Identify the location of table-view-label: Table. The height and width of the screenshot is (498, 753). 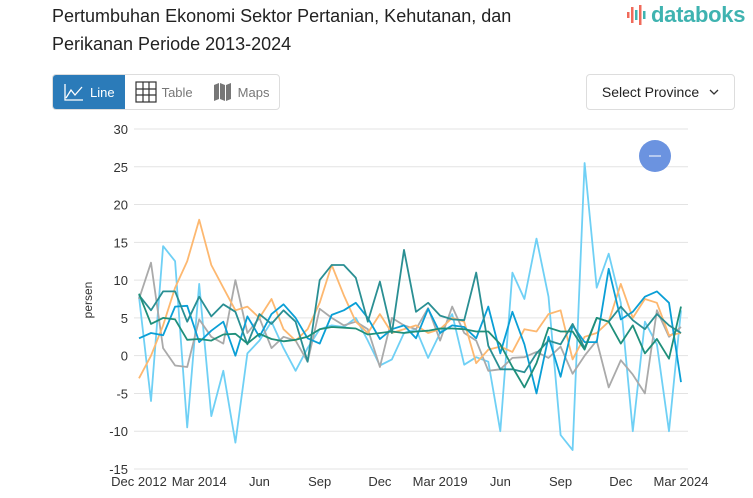
(177, 92).